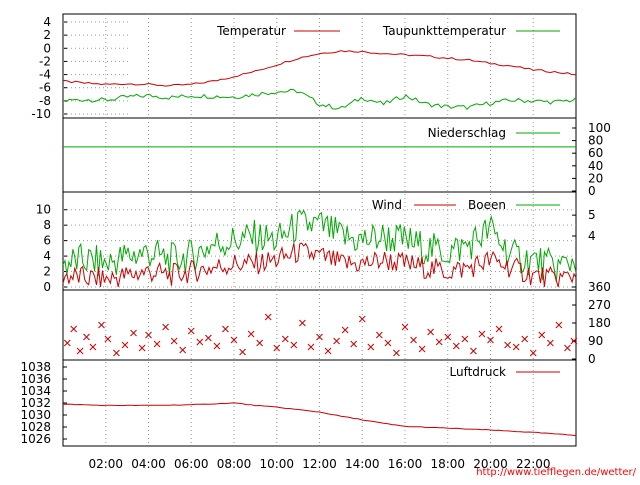 The height and width of the screenshot is (485, 640). What do you see at coordinates (592, 236) in the screenshot?
I see `y-right-tick-label: 4` at bounding box center [592, 236].